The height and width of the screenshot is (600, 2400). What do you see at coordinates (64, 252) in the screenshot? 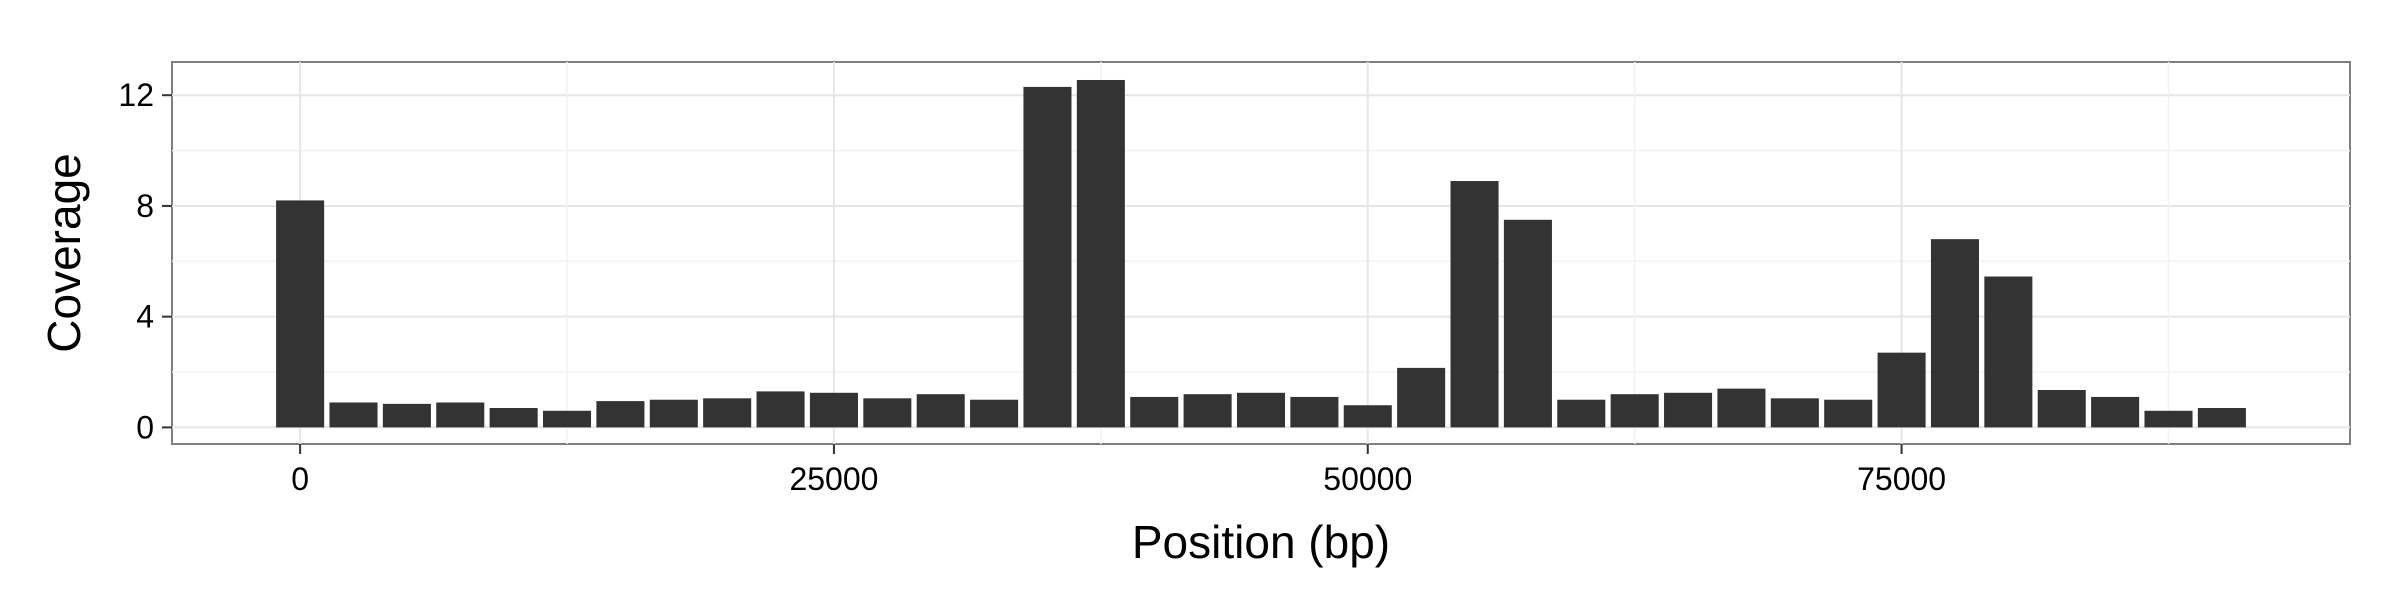
I see `y-axis-title: Coverage` at bounding box center [64, 252].